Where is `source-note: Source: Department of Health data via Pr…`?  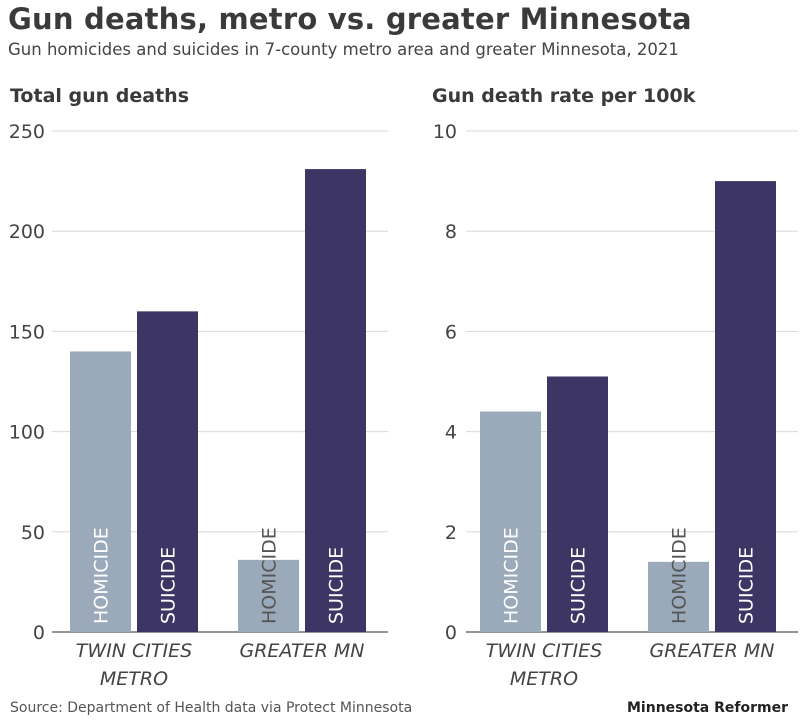 source-note: Source: Department of Health data via Pr… is located at coordinates (211, 708).